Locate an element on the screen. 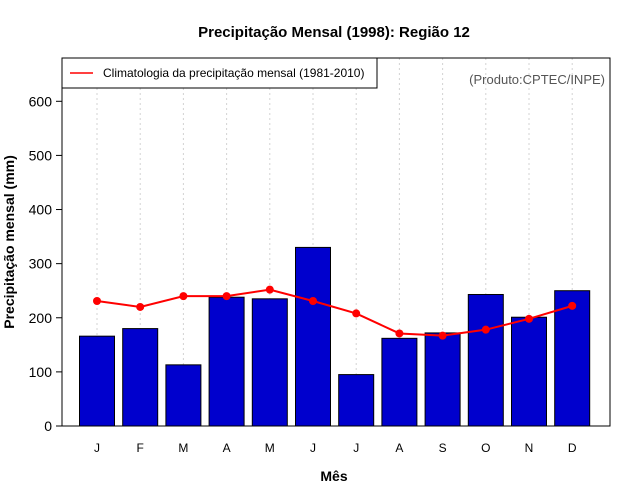 This screenshot has width=640, height=500. chart-title: Precipitação Mensal (1998): Região 12 is located at coordinates (334, 32).